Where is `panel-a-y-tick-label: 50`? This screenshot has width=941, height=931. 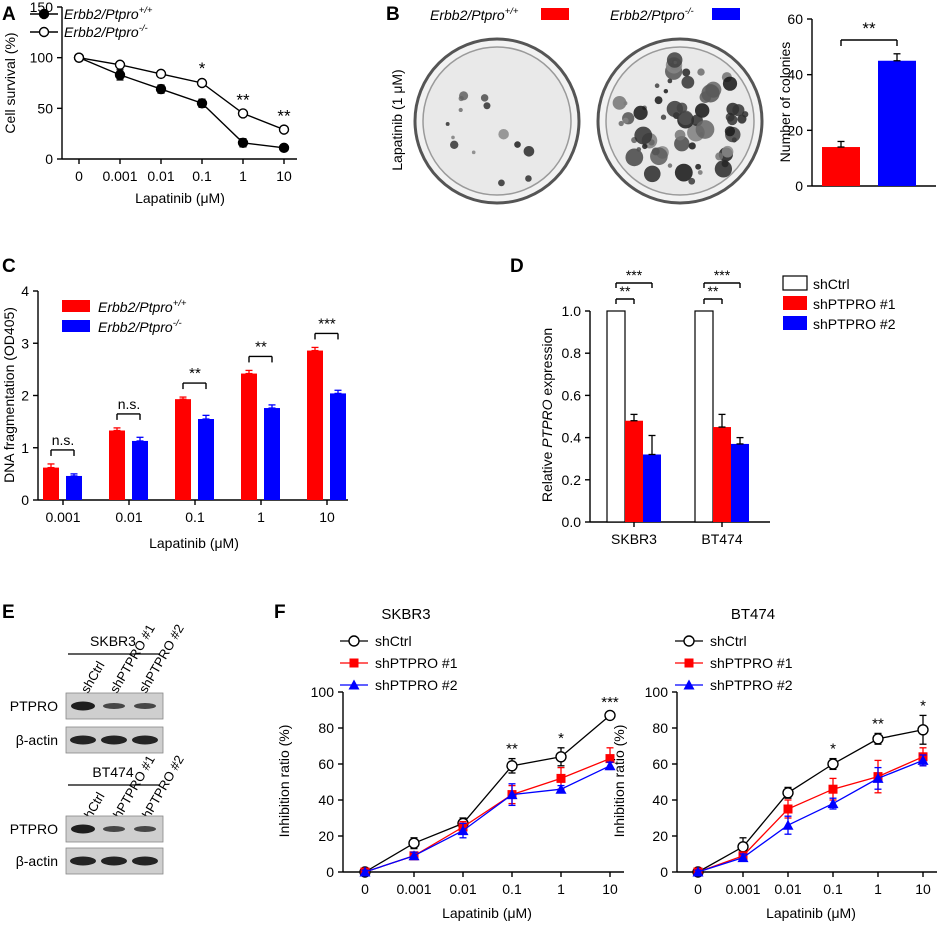 panel-a-y-tick-label: 50 is located at coordinates (45, 108).